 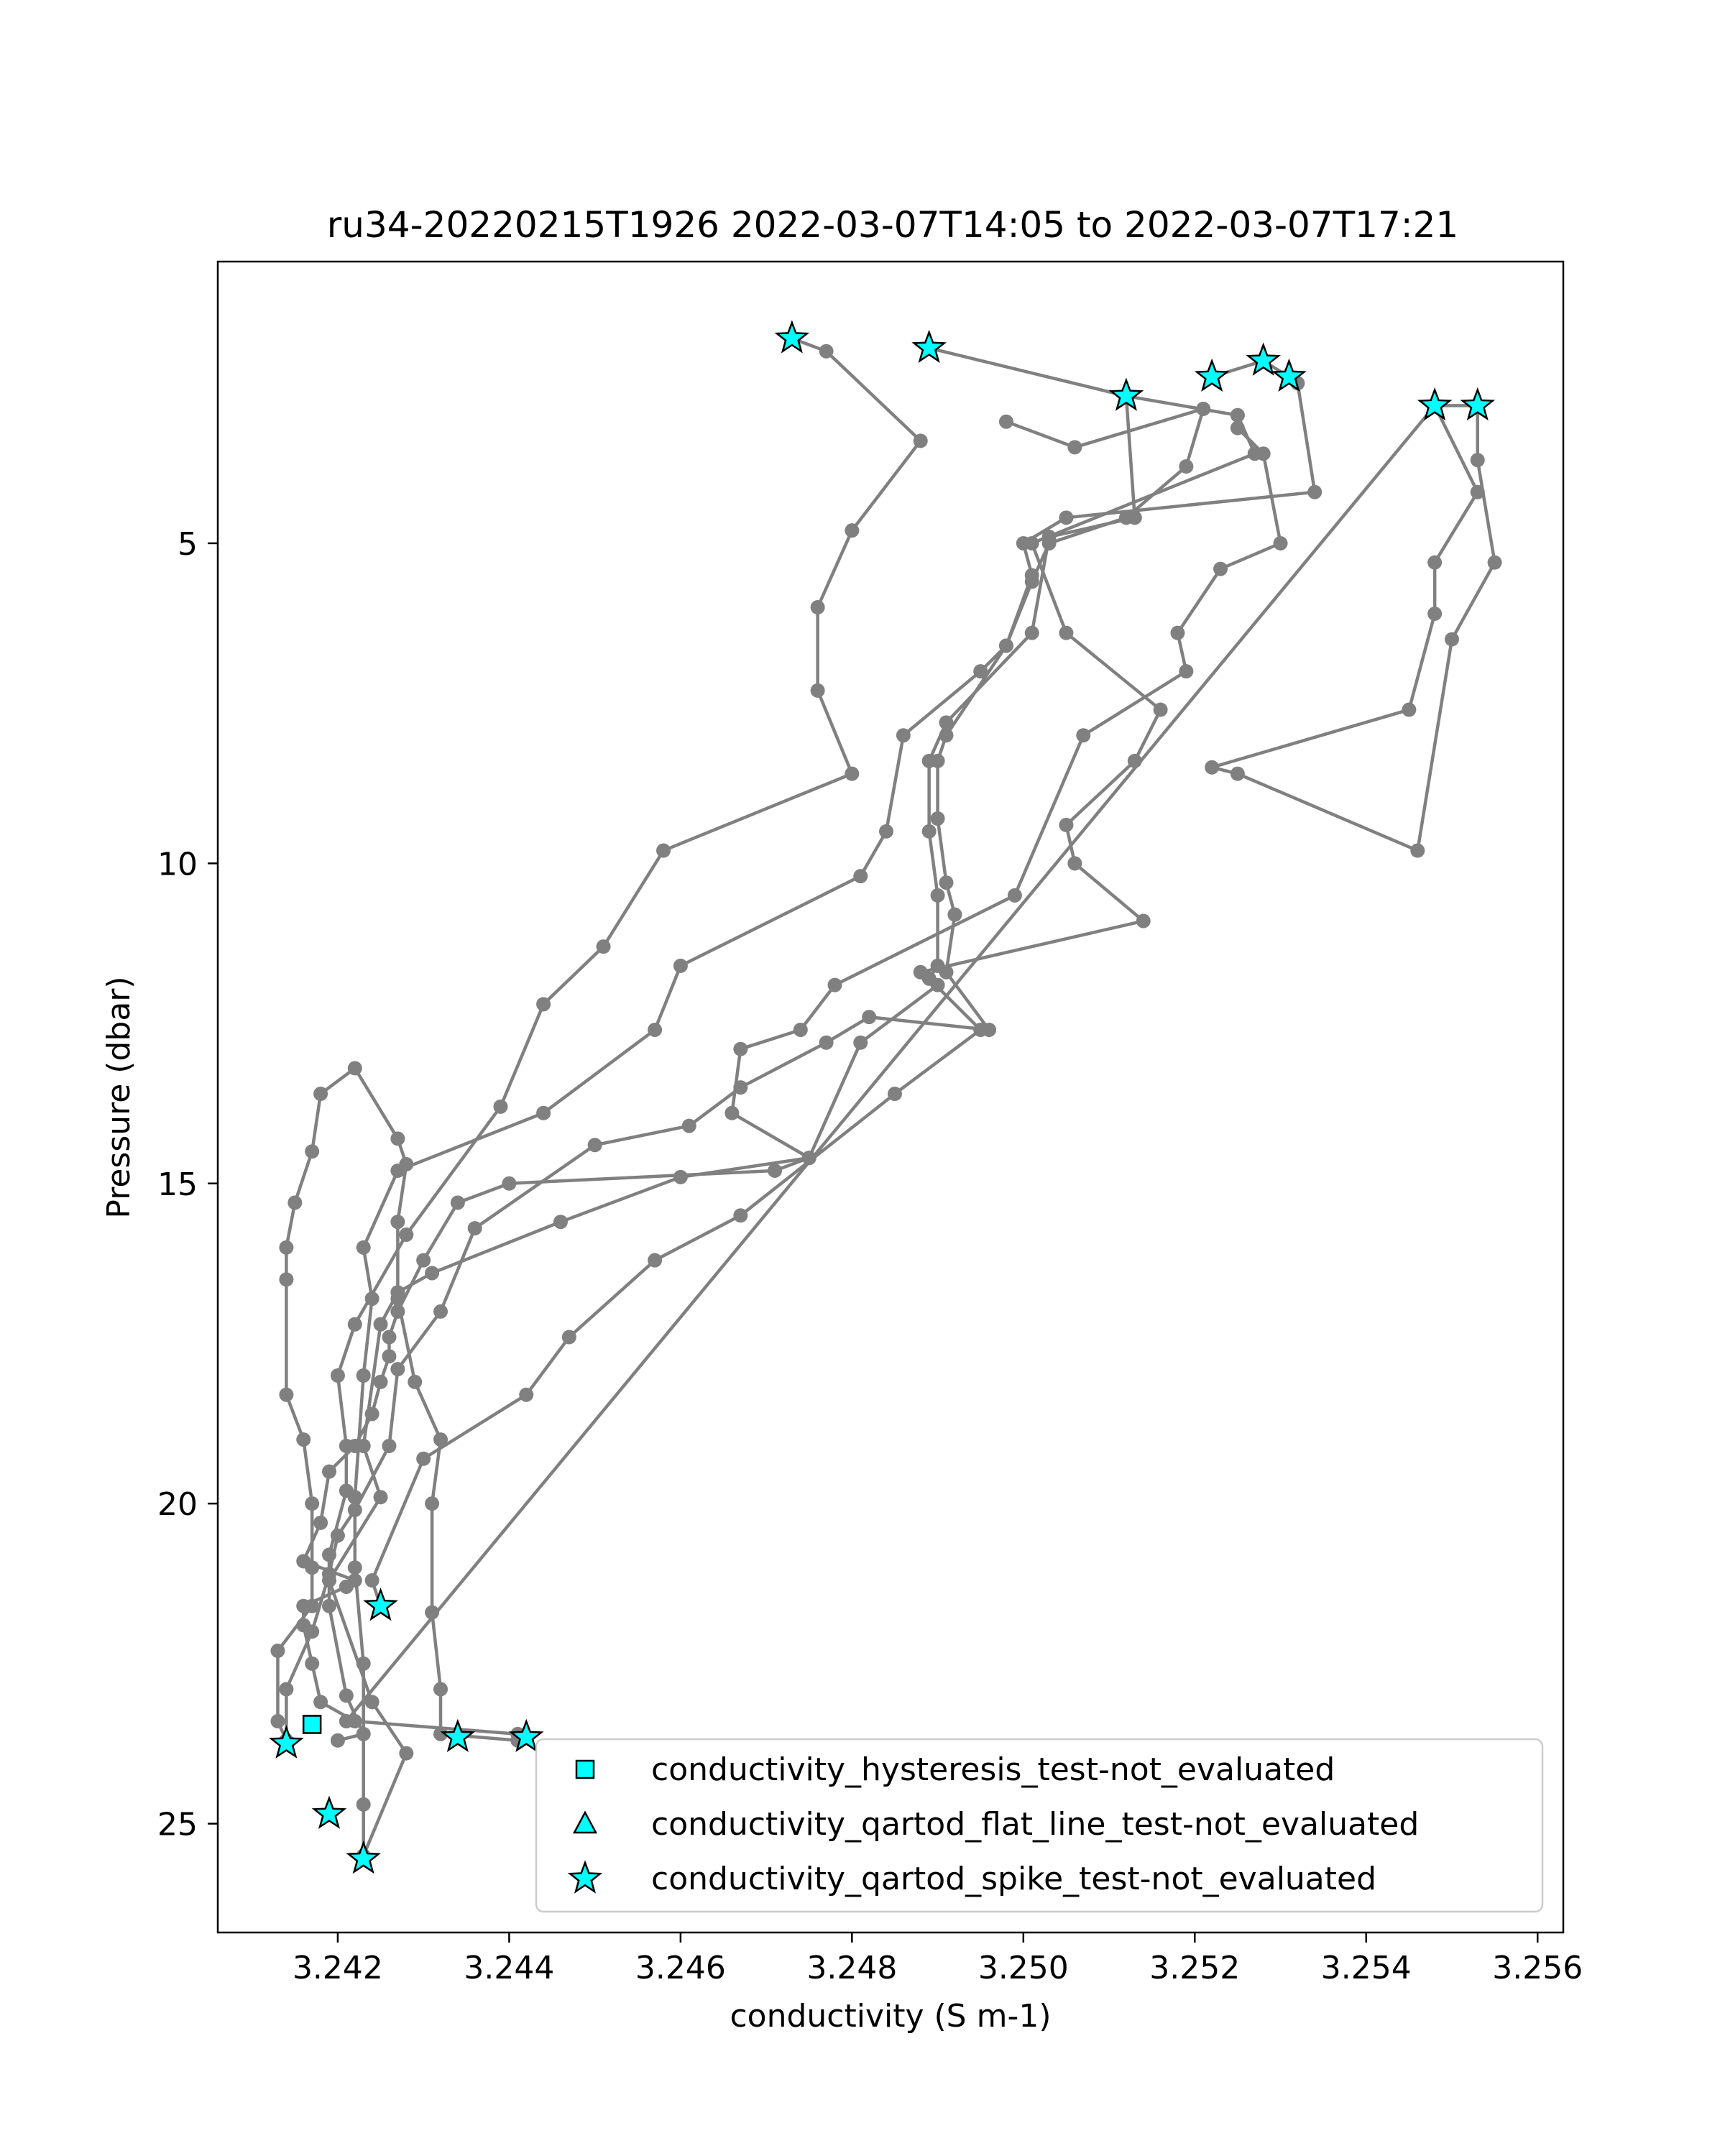 I want to click on x-tick-label: 3.256, so click(x=1537, y=1968).